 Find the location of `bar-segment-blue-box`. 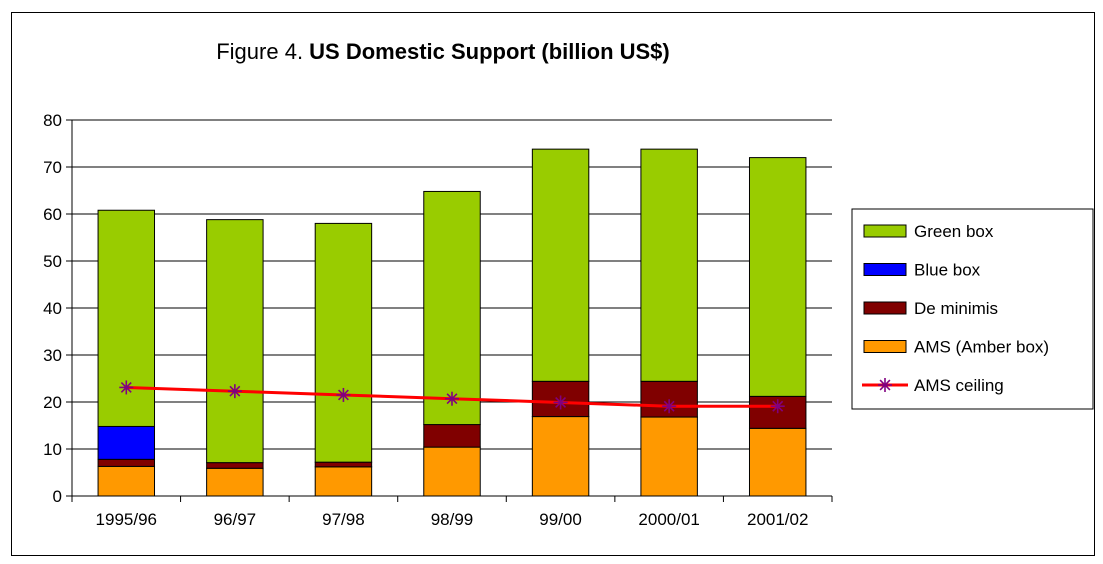

bar-segment-blue-box is located at coordinates (126, 442).